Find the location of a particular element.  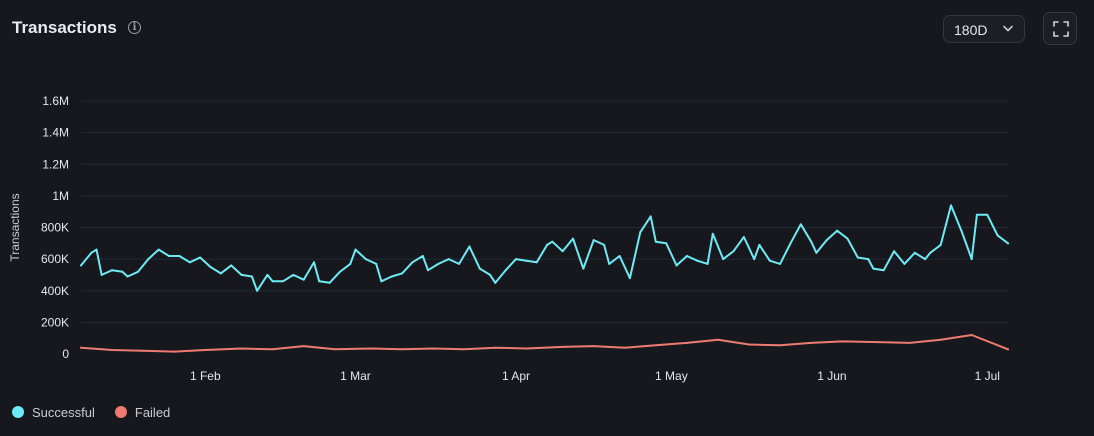

legend-item-failed: Failed is located at coordinates (142, 412).